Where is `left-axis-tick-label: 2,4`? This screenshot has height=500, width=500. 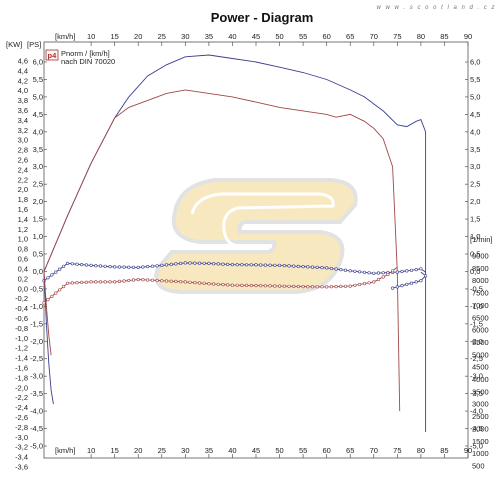
left-axis-tick-label: 2,4 is located at coordinates (23, 169).